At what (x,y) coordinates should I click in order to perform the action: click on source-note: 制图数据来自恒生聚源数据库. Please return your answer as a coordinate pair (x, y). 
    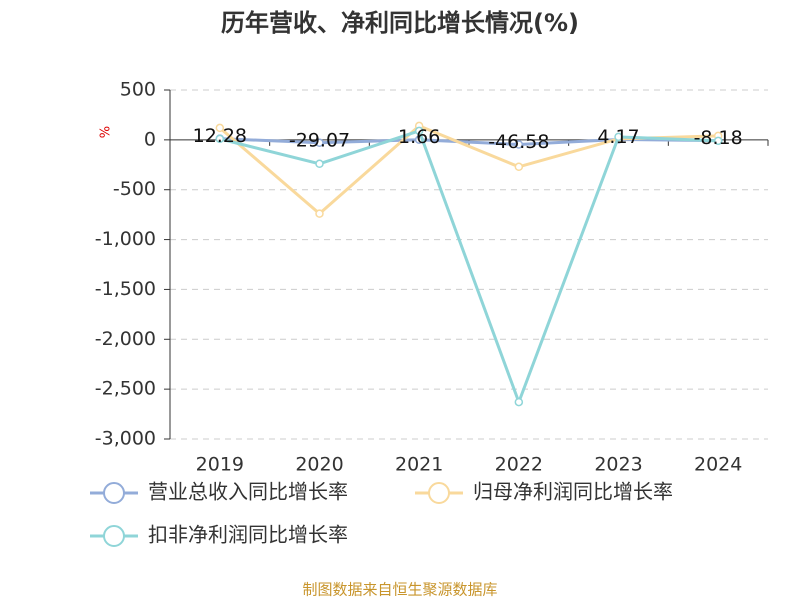
    Looking at the image, I should click on (399, 590).